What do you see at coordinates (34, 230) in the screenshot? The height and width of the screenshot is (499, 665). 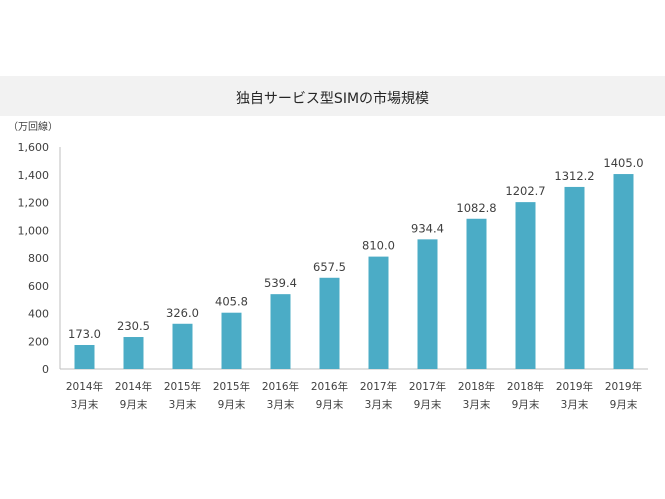 I see `y-tick-label: 1,000` at bounding box center [34, 230].